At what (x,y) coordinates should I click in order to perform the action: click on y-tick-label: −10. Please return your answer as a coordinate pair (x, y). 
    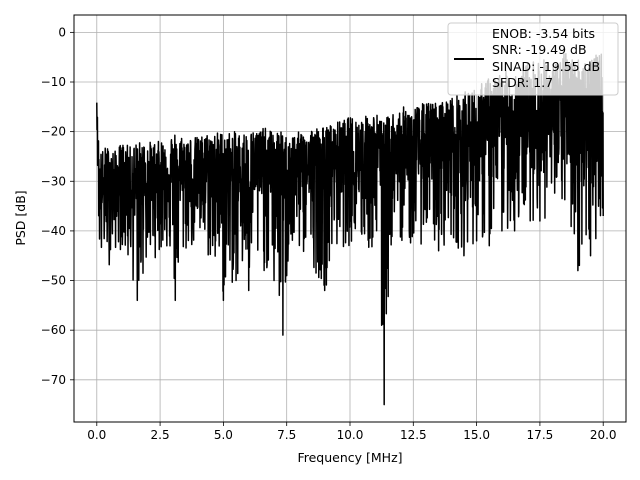
    Looking at the image, I should click on (53, 82).